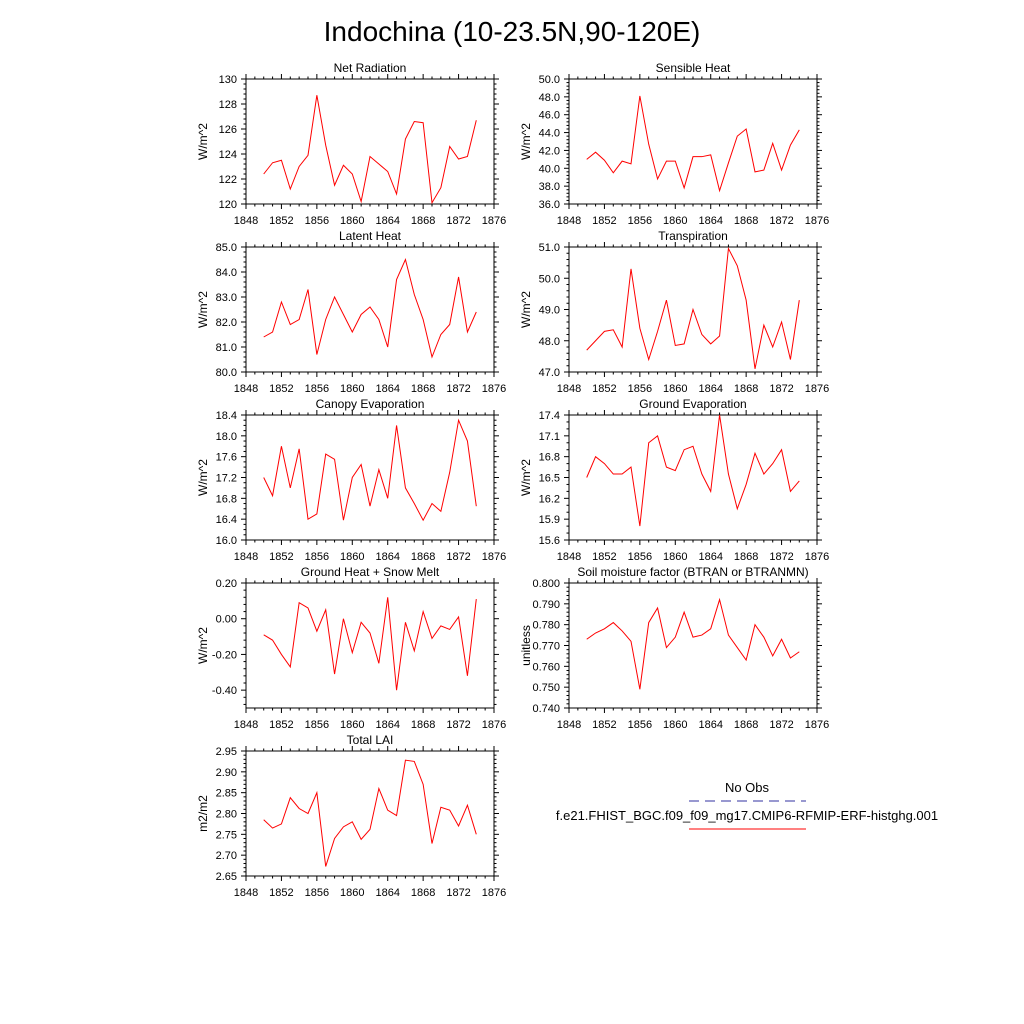 The height and width of the screenshot is (1024, 1024). What do you see at coordinates (549, 169) in the screenshot?
I see `y-tick-label: 40.0` at bounding box center [549, 169].